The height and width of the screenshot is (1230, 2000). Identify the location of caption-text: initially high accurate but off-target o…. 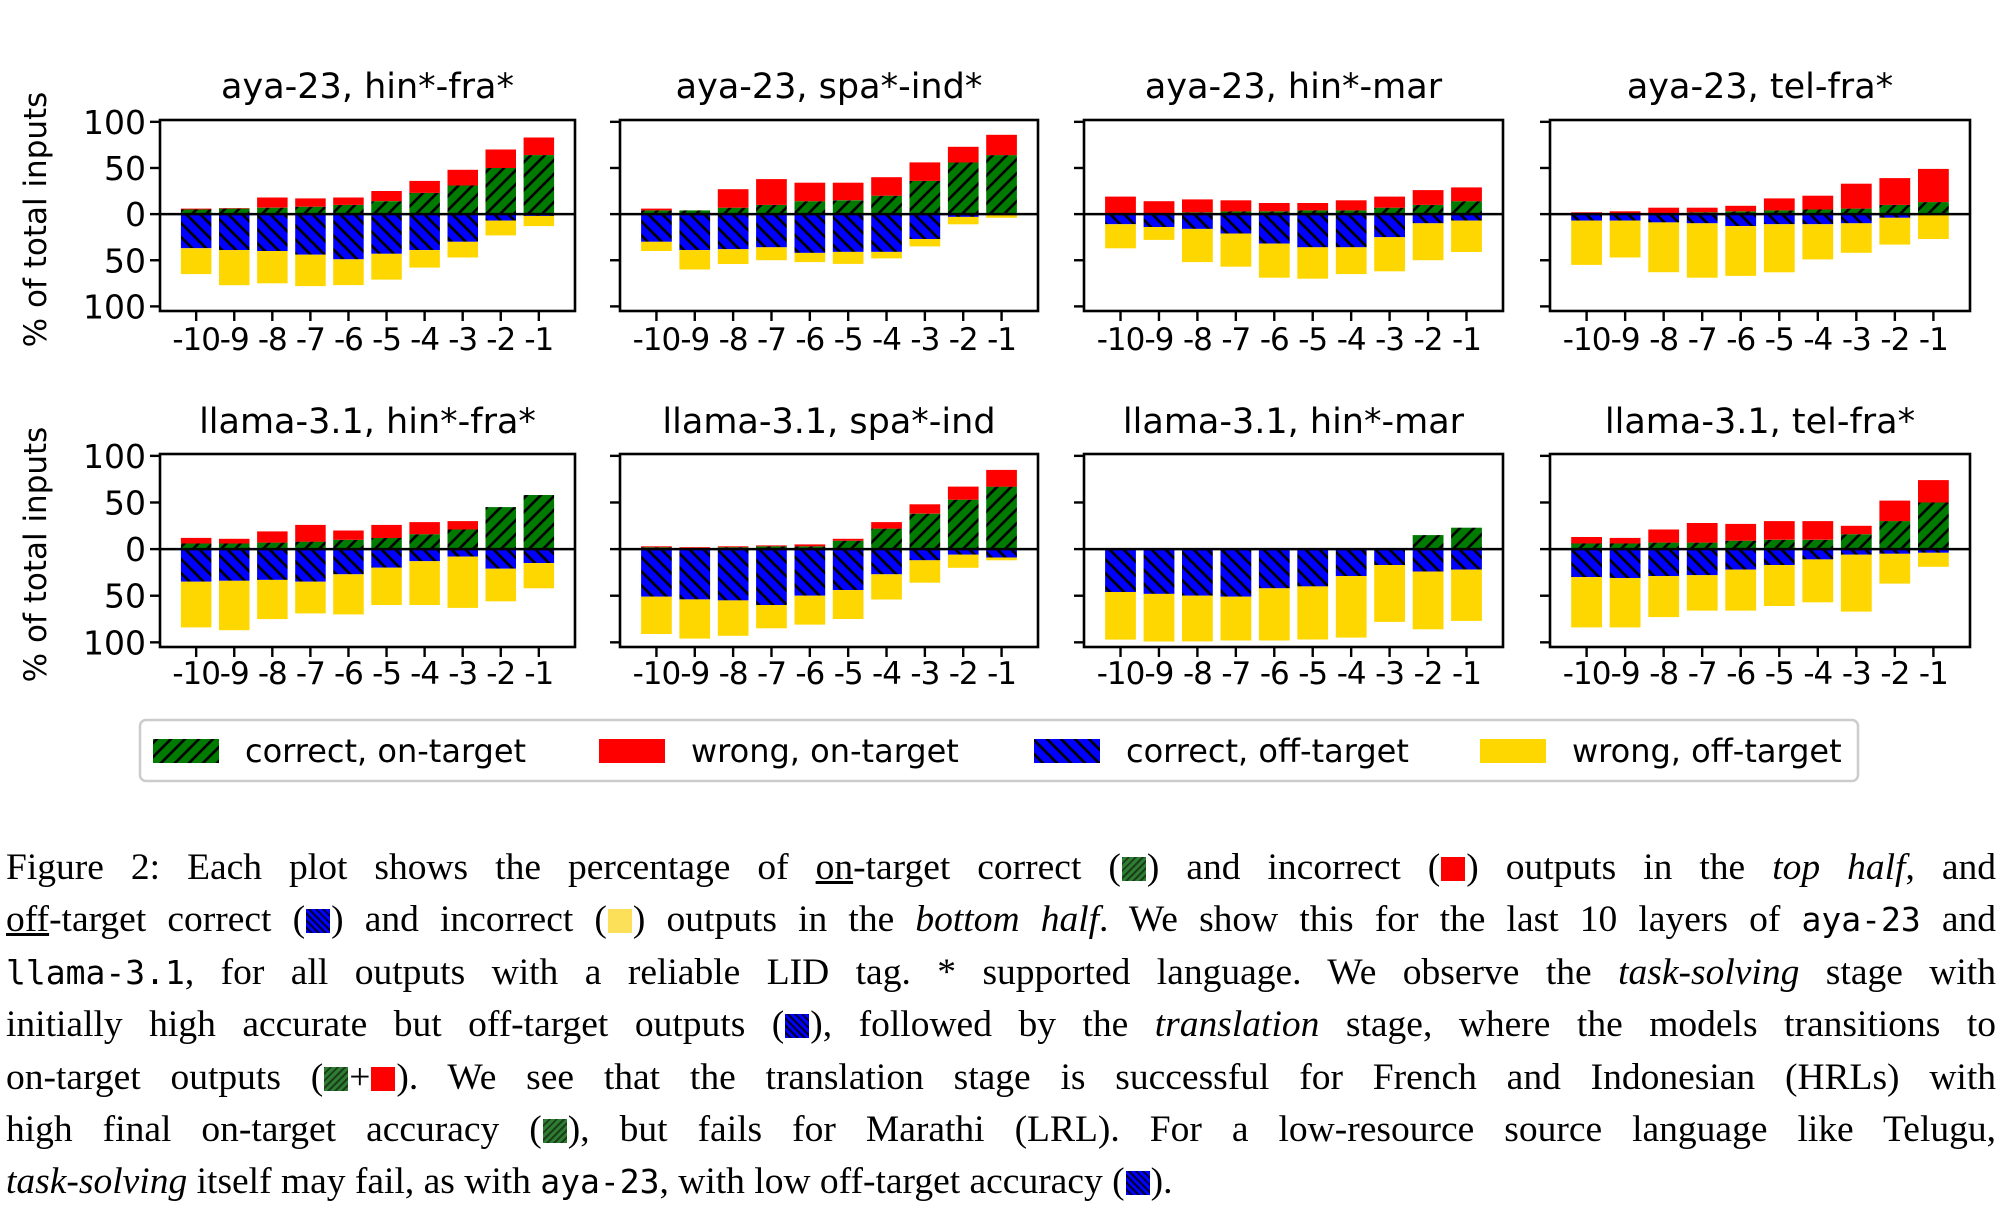
(395, 1025).